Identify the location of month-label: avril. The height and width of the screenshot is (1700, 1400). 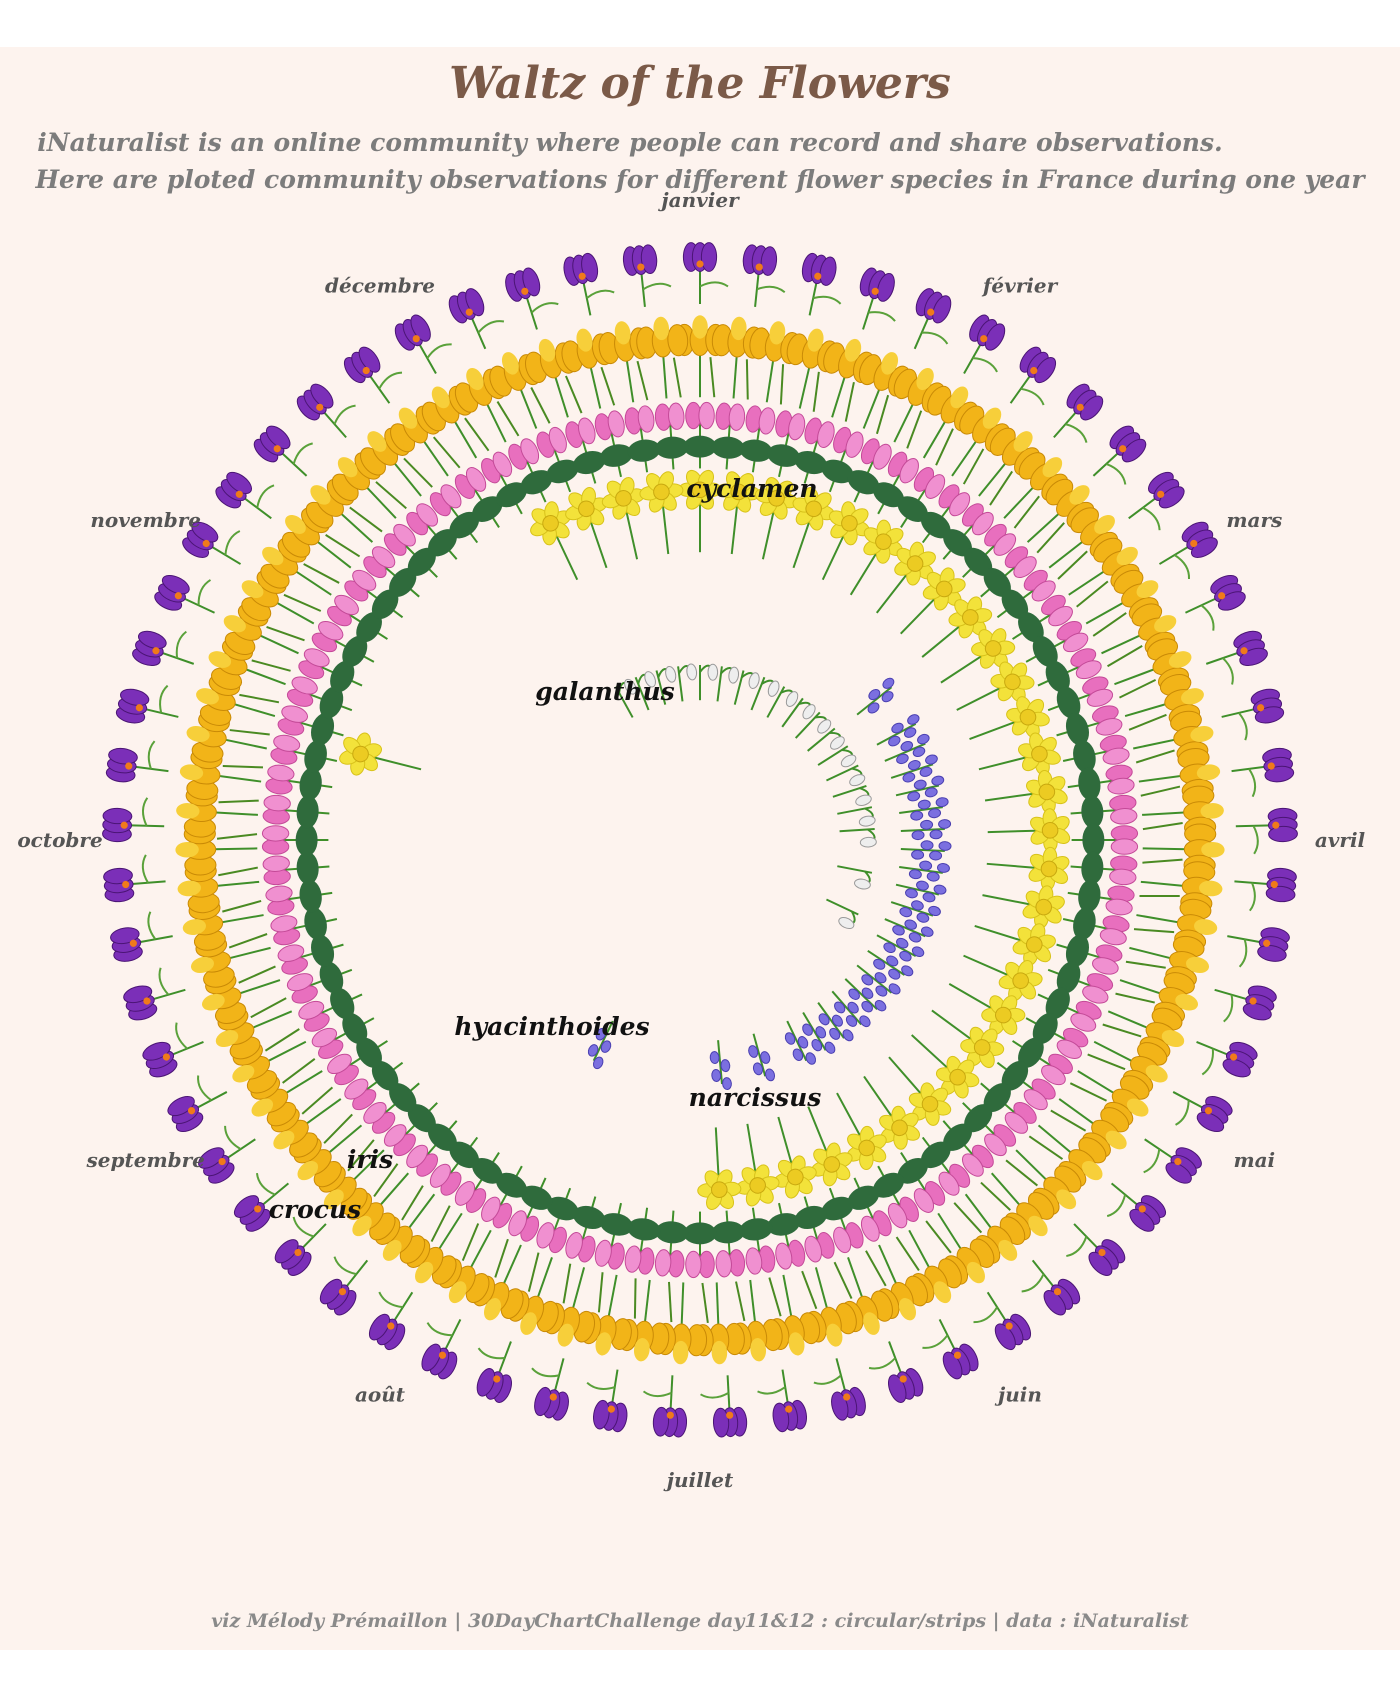
(1340, 840).